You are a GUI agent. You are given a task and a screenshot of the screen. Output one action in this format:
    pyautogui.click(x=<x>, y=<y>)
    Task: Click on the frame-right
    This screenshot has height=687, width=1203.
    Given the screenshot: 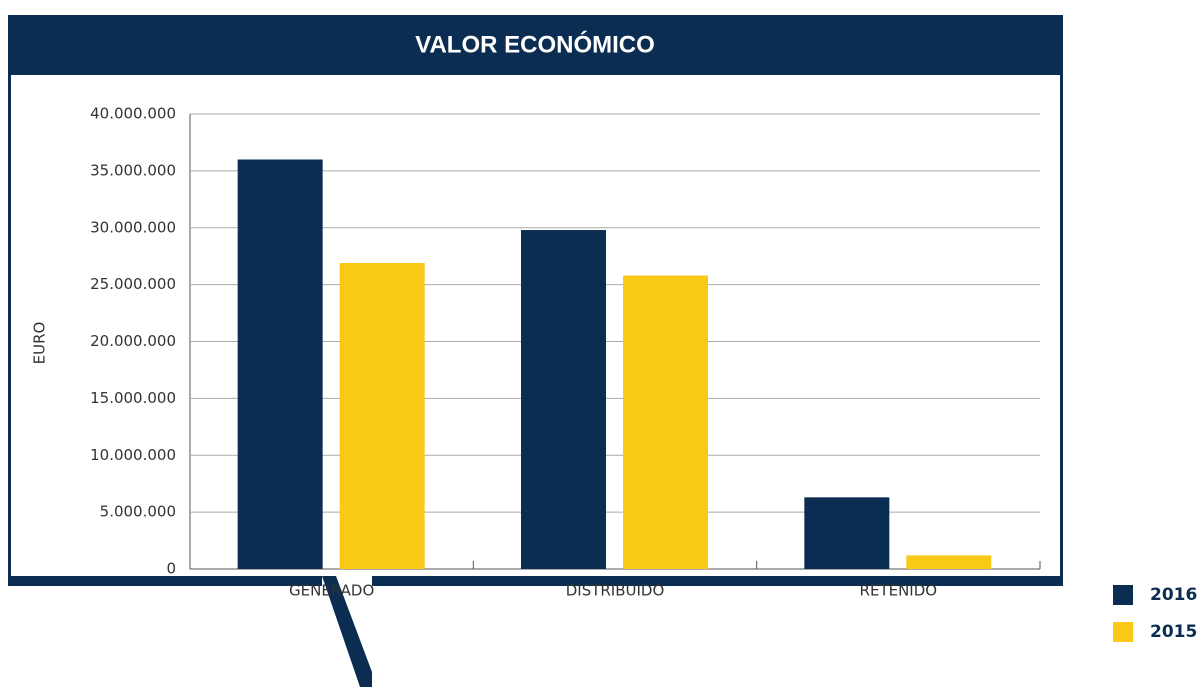 What is the action you would take?
    pyautogui.click(x=1061, y=330)
    